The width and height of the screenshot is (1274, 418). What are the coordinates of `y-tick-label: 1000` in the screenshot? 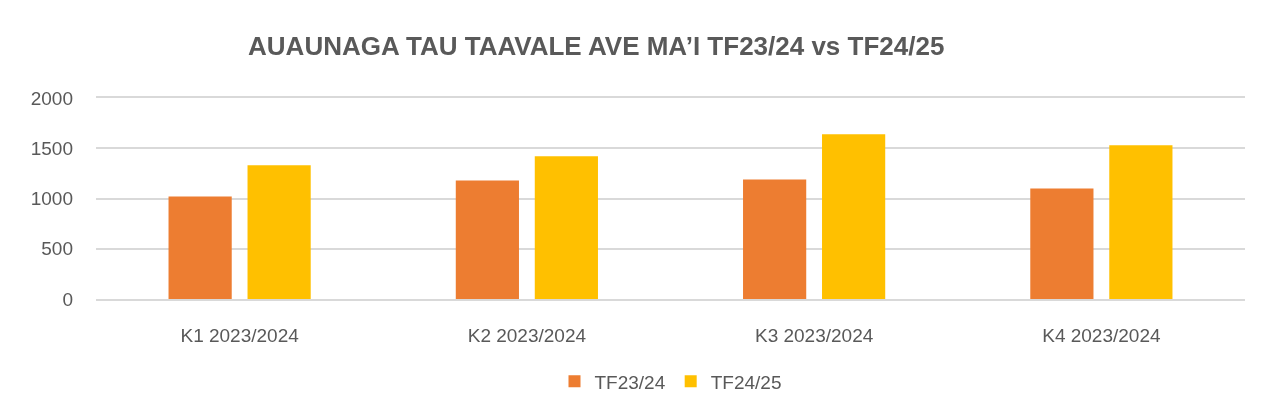 It's located at (51, 199).